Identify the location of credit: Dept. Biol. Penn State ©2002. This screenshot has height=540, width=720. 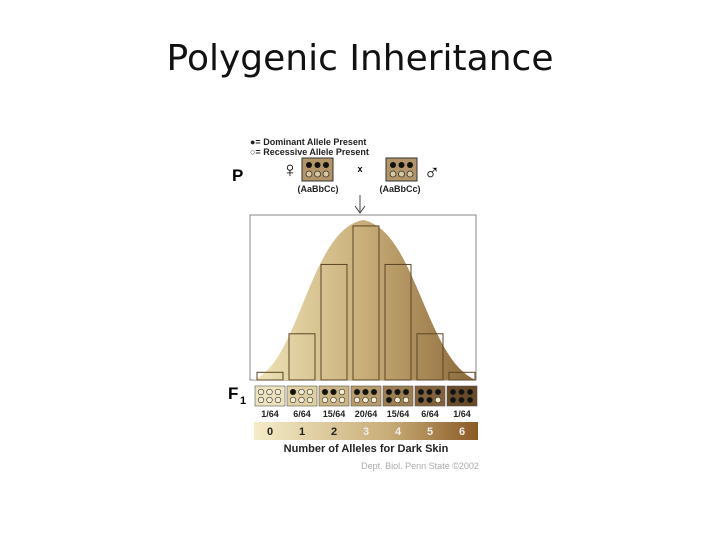
(420, 466).